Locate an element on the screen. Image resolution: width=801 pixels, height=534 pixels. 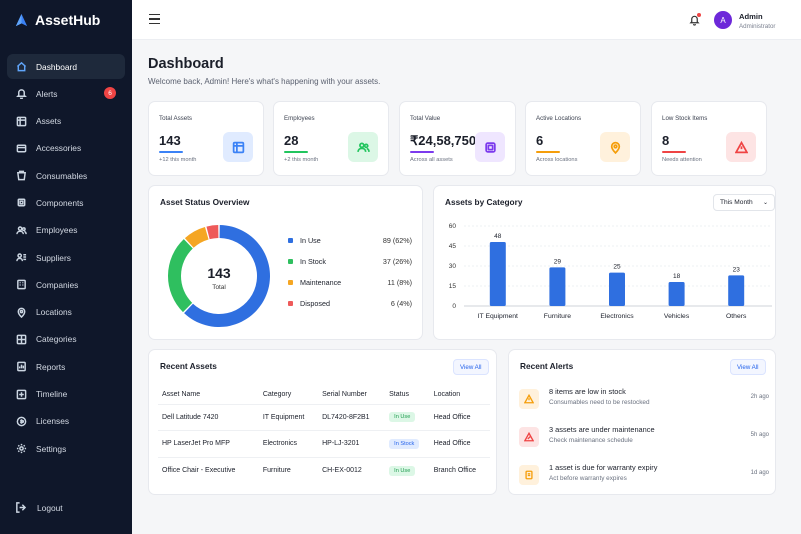
card-title: Asset Status Overview is located at coordinates (205, 202).